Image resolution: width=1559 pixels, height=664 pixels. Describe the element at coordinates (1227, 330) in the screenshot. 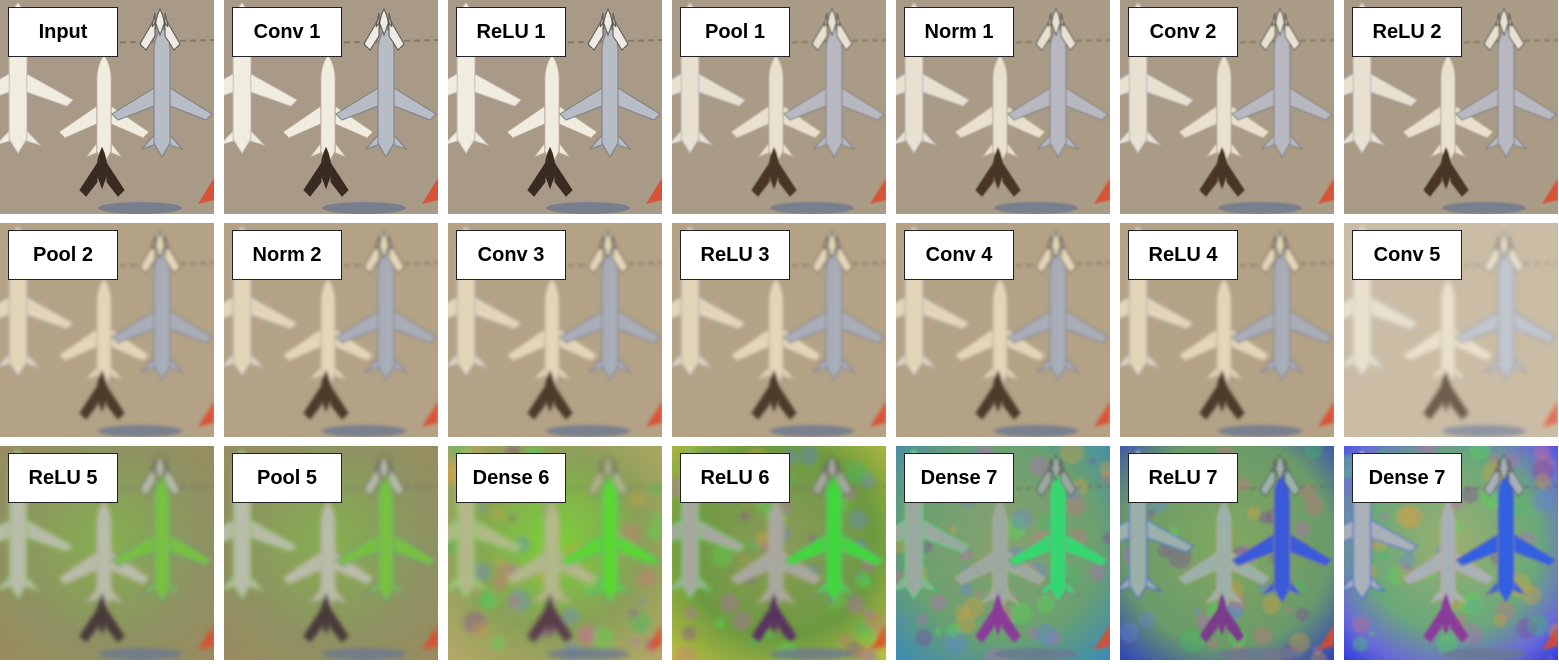

I see `layer-tile: ReLU 4` at that location.